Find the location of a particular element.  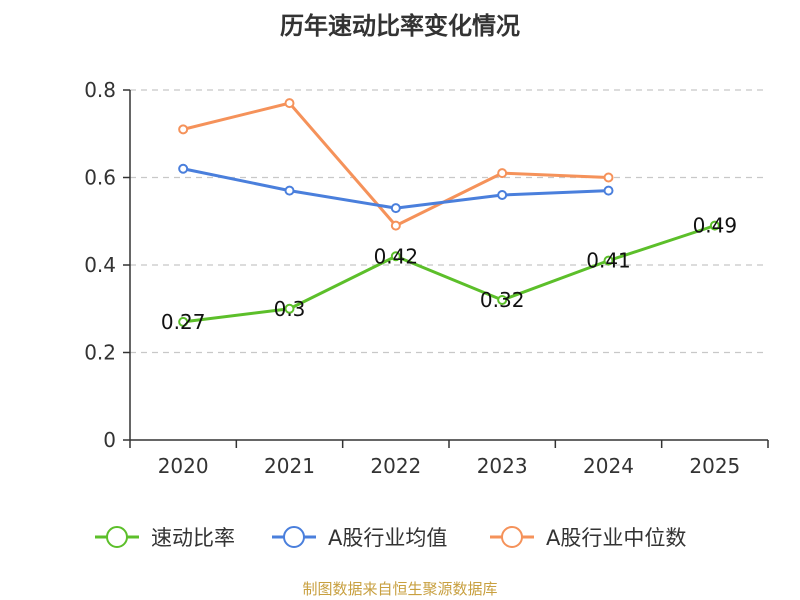

x-tick-label: 2020 is located at coordinates (183, 466).